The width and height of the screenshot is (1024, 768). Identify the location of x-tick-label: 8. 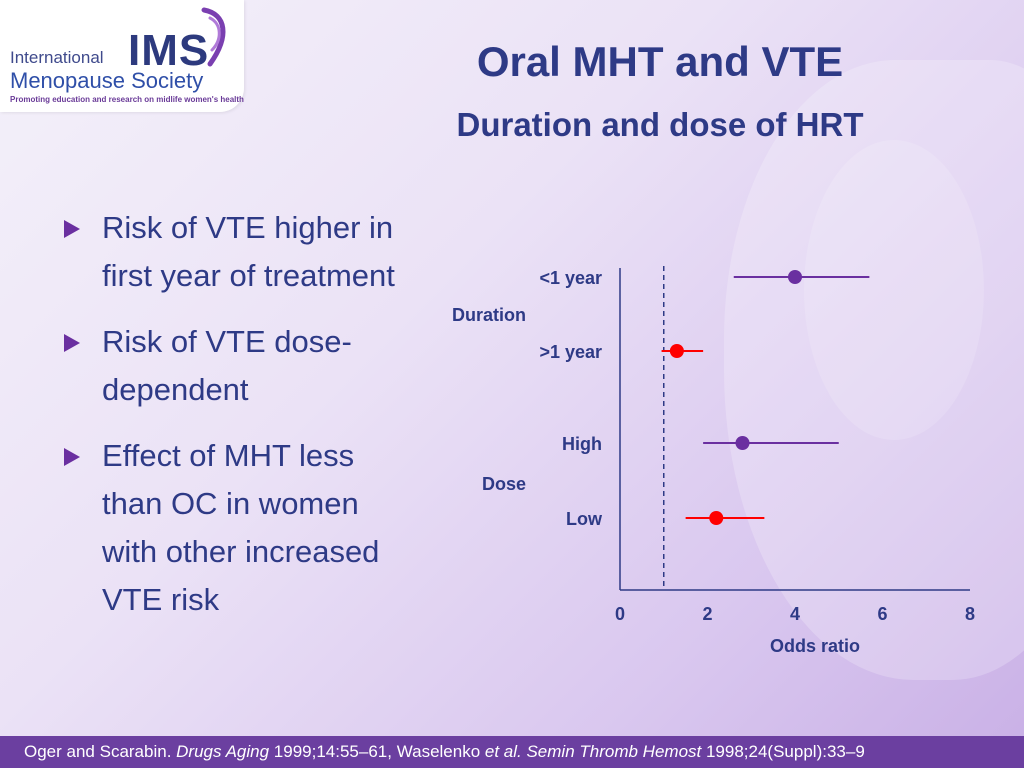
(970, 614).